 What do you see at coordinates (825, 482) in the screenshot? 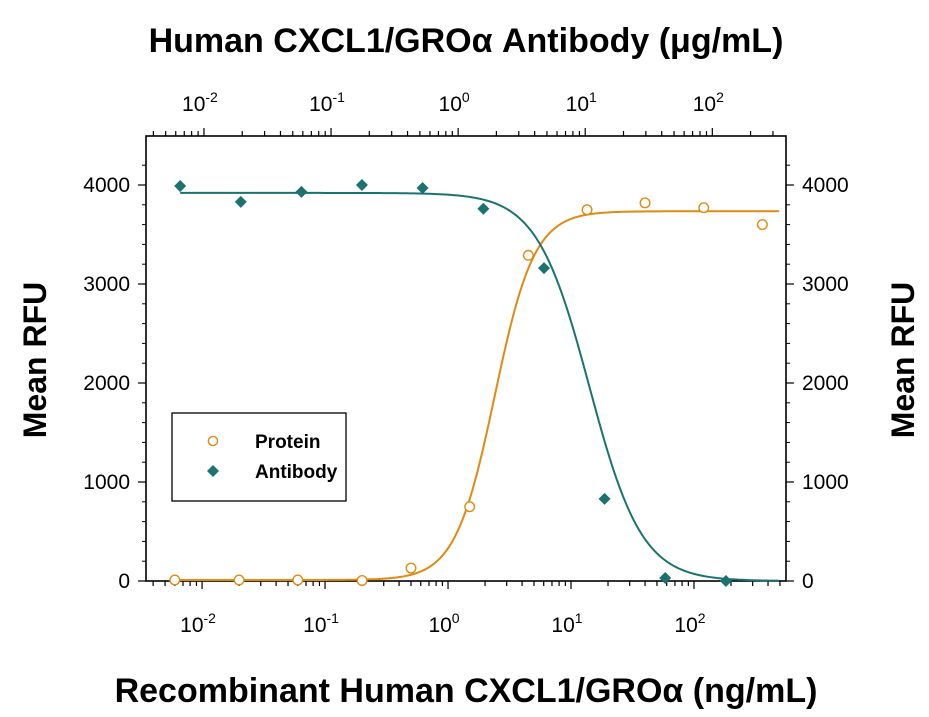
I see `right-y-tick-label: 1000` at bounding box center [825, 482].